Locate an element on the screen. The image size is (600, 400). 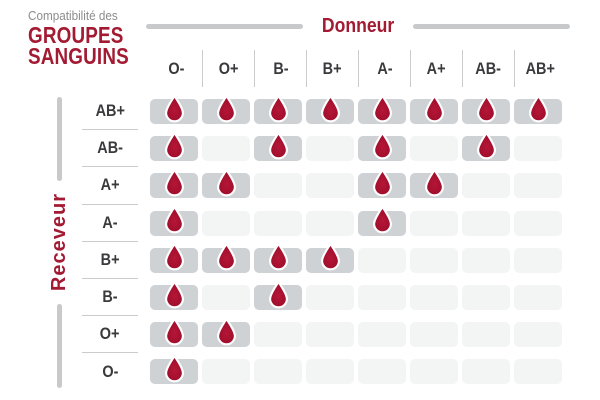
cell-O--from-B--incompatible is located at coordinates (278, 372).